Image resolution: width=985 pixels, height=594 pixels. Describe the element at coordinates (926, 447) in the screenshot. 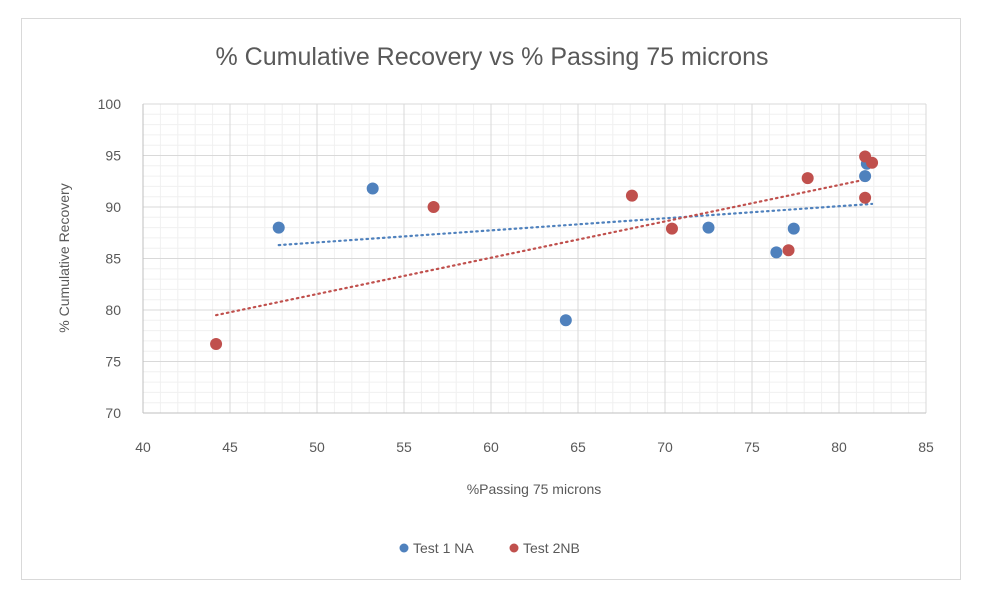

I see `x-tick-label: 85` at that location.